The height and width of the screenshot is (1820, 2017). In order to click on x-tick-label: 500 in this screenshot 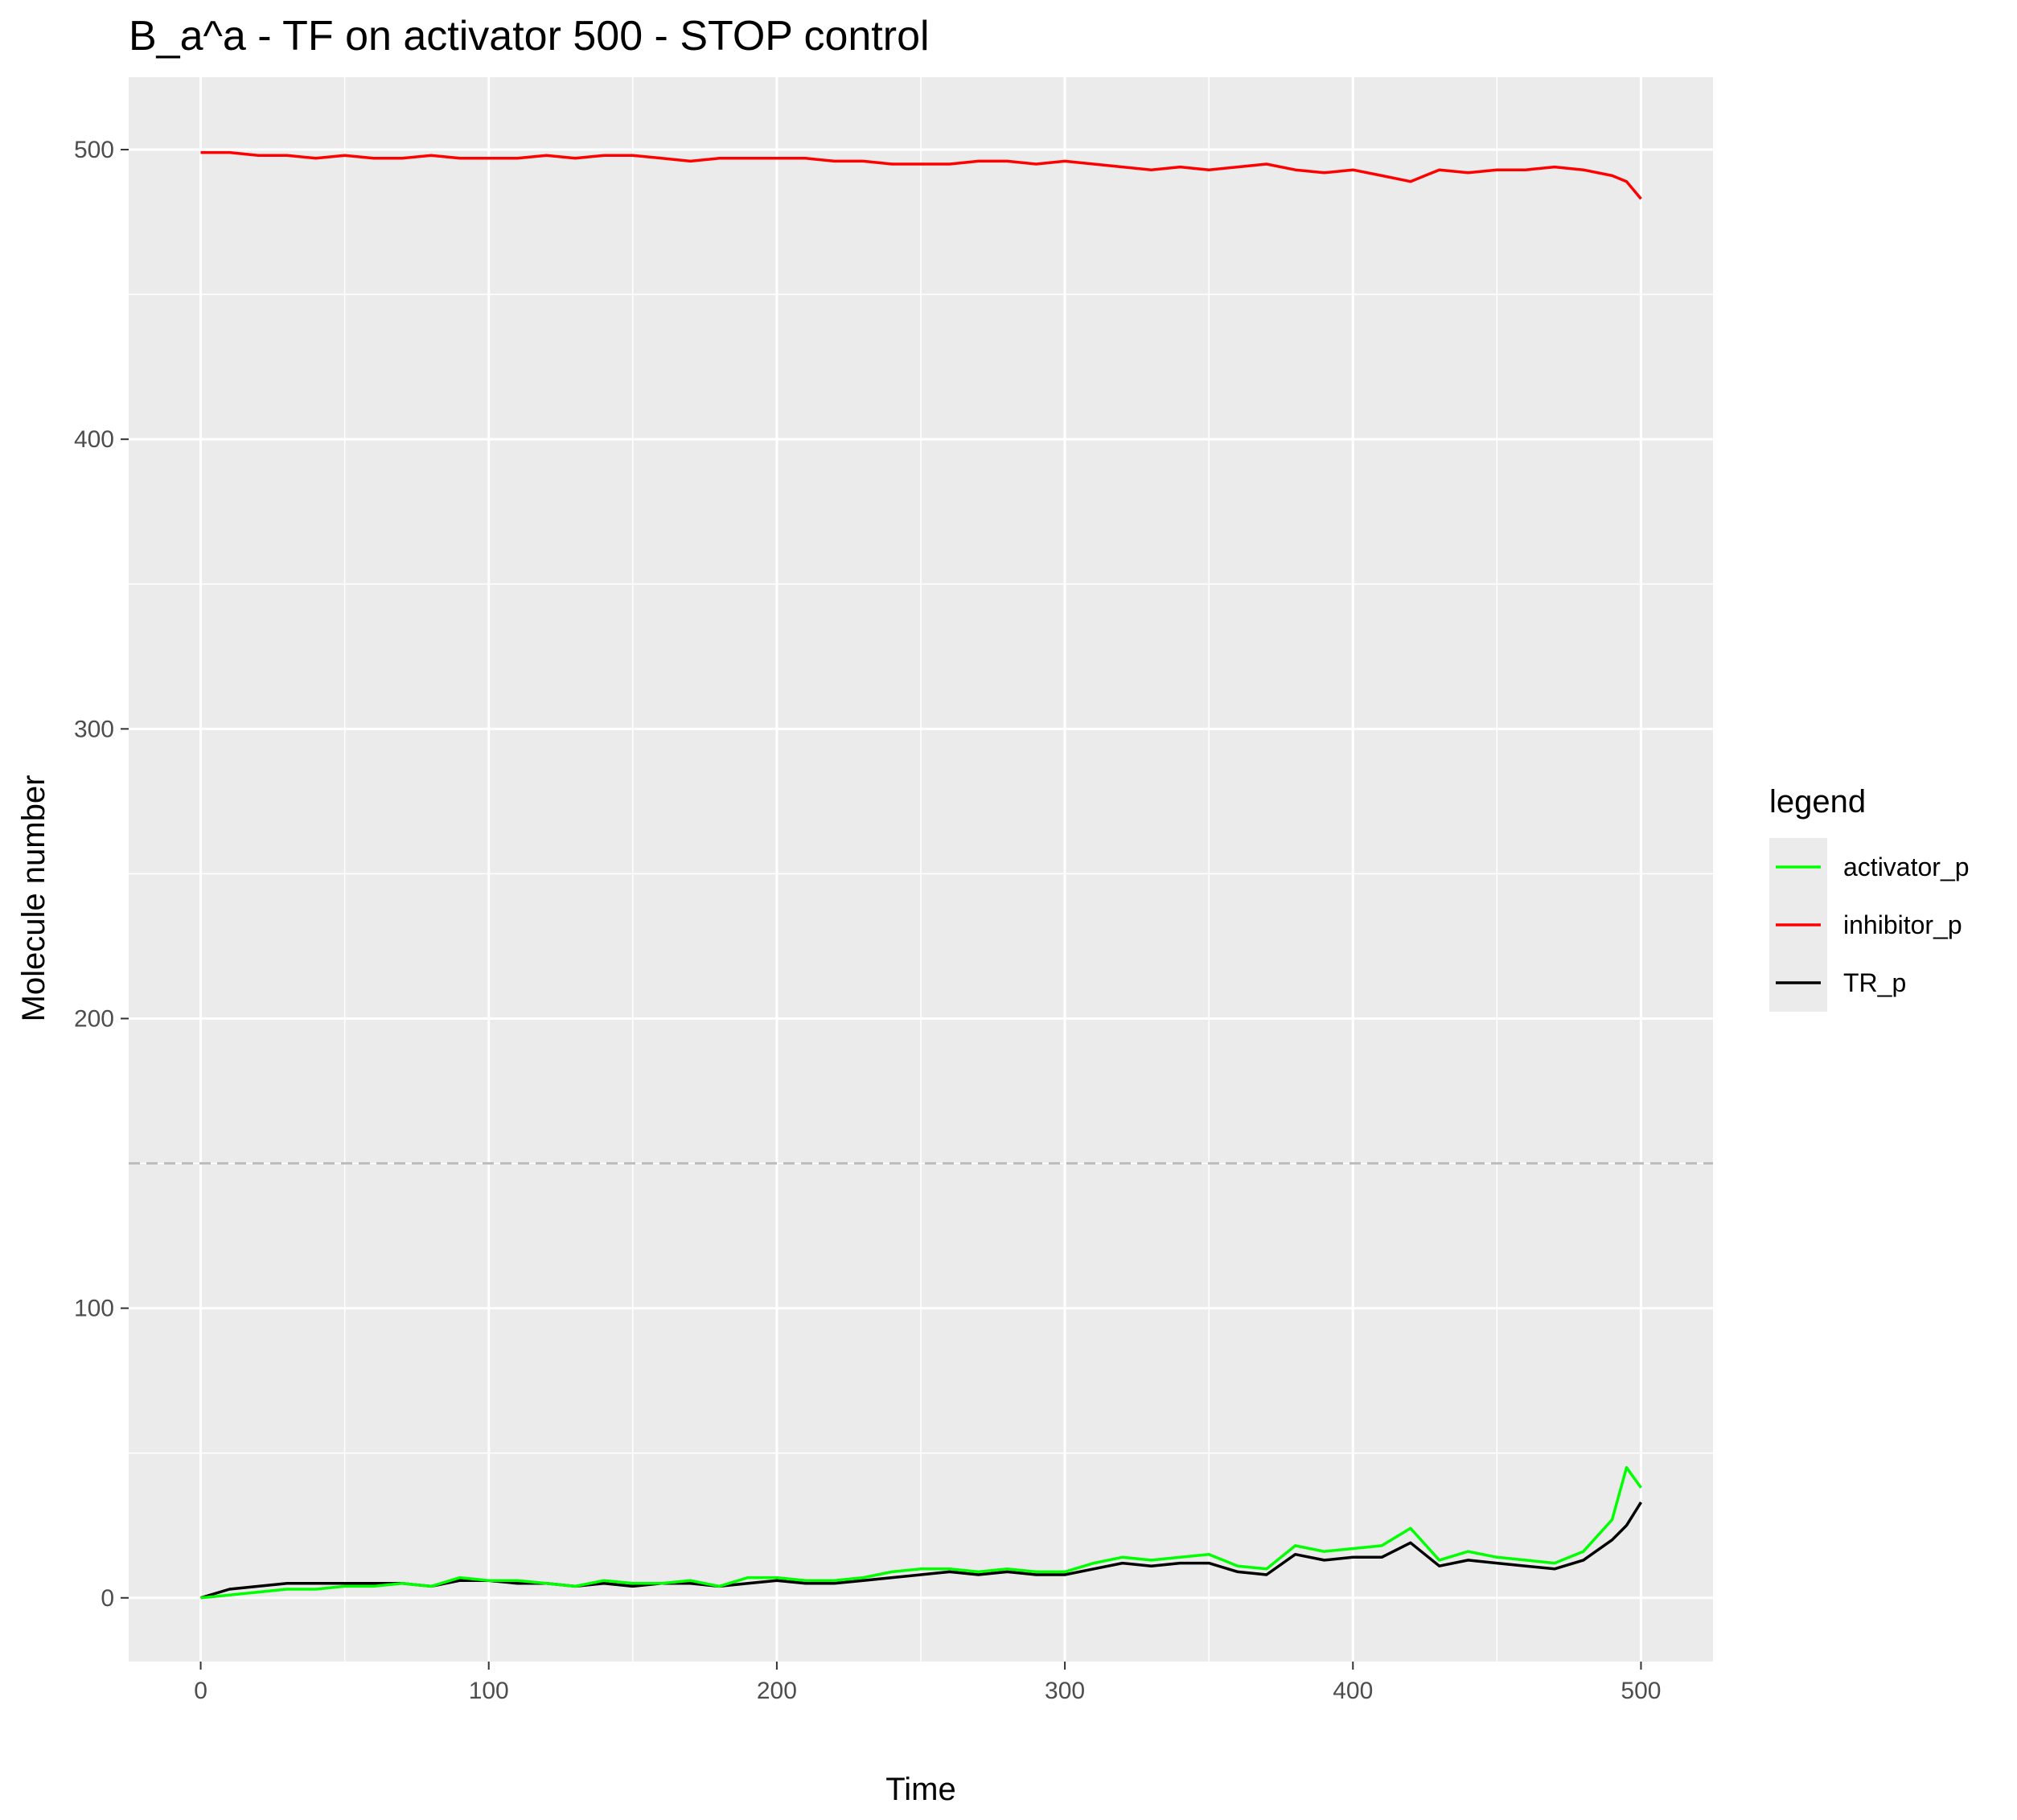, I will do `click(1641, 1691)`.